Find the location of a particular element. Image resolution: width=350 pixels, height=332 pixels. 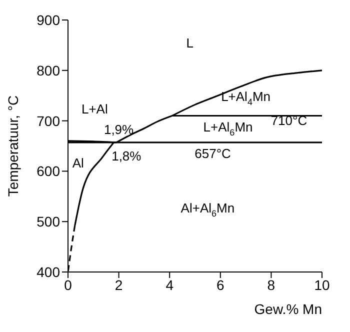

annotation: 1,9% is located at coordinates (119, 130).